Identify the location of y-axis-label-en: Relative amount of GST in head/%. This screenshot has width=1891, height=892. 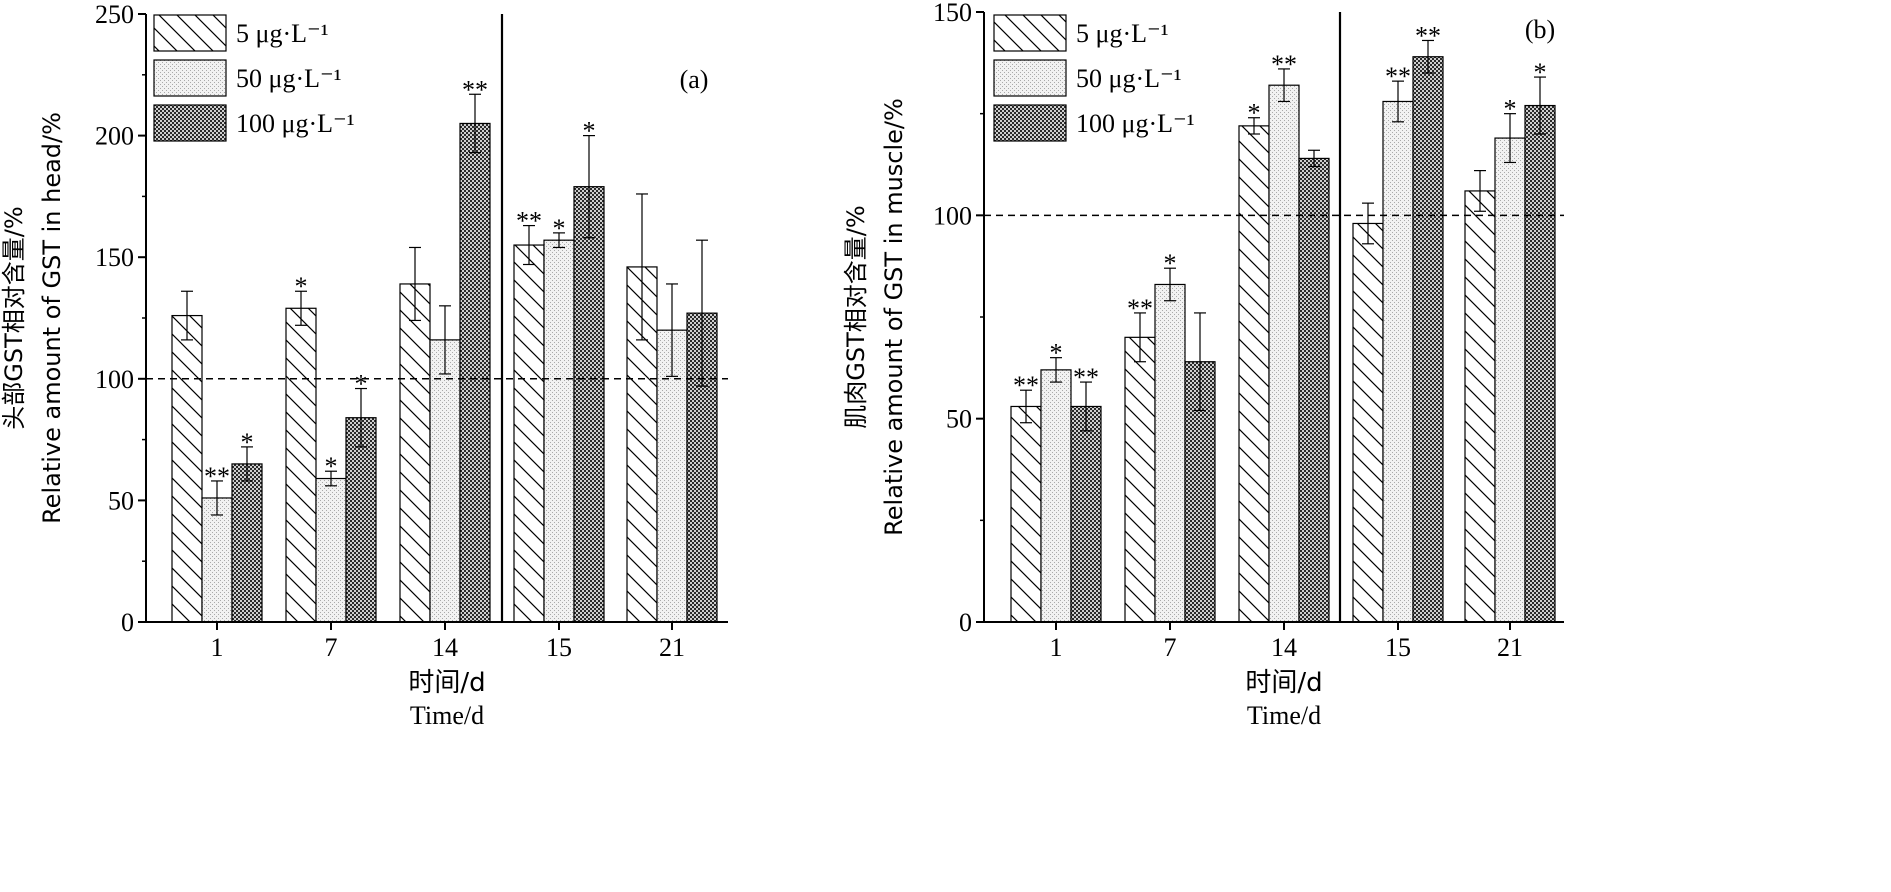
(52, 318).